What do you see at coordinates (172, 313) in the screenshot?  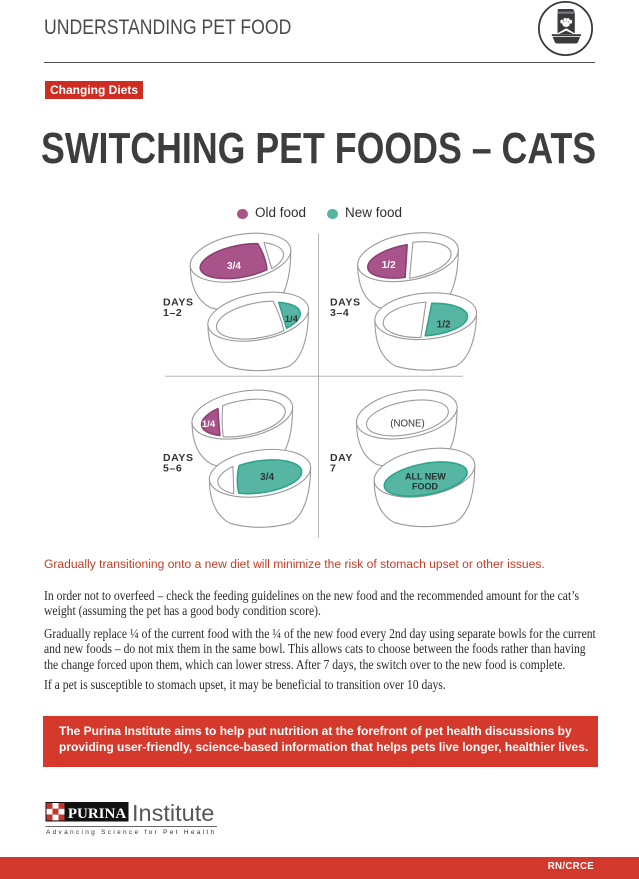 I see `svg-text: 1–2` at bounding box center [172, 313].